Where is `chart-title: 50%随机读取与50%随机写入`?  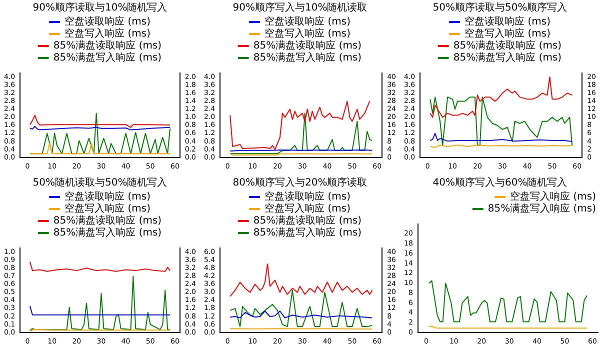 chart-title: 50%随机读取与50%随机写入 is located at coordinates (100, 182).